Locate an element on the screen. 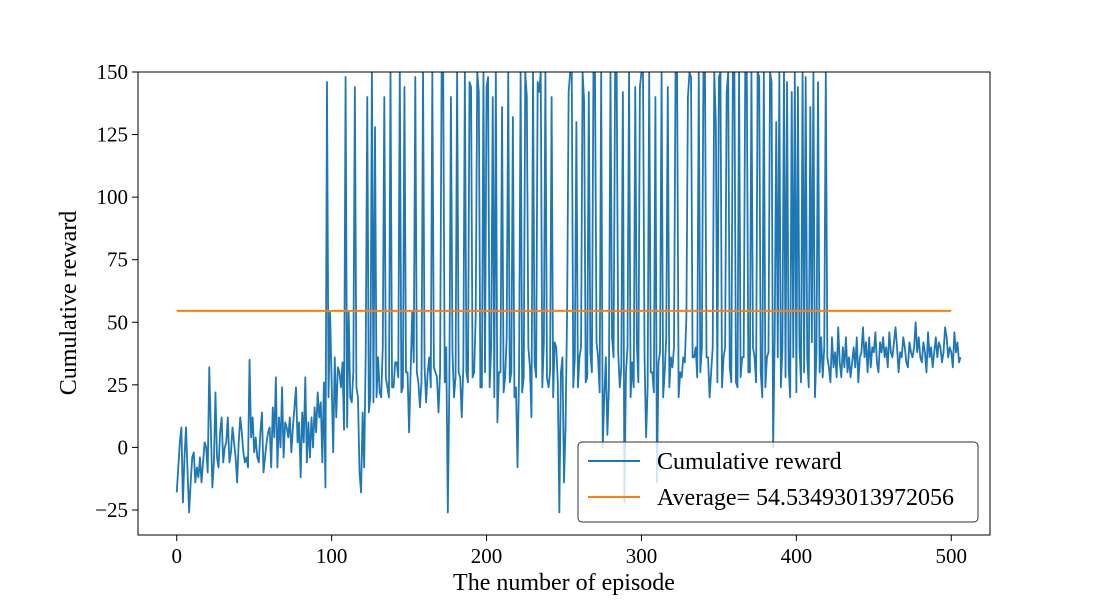  y-tick-label: −25 is located at coordinates (111, 510).